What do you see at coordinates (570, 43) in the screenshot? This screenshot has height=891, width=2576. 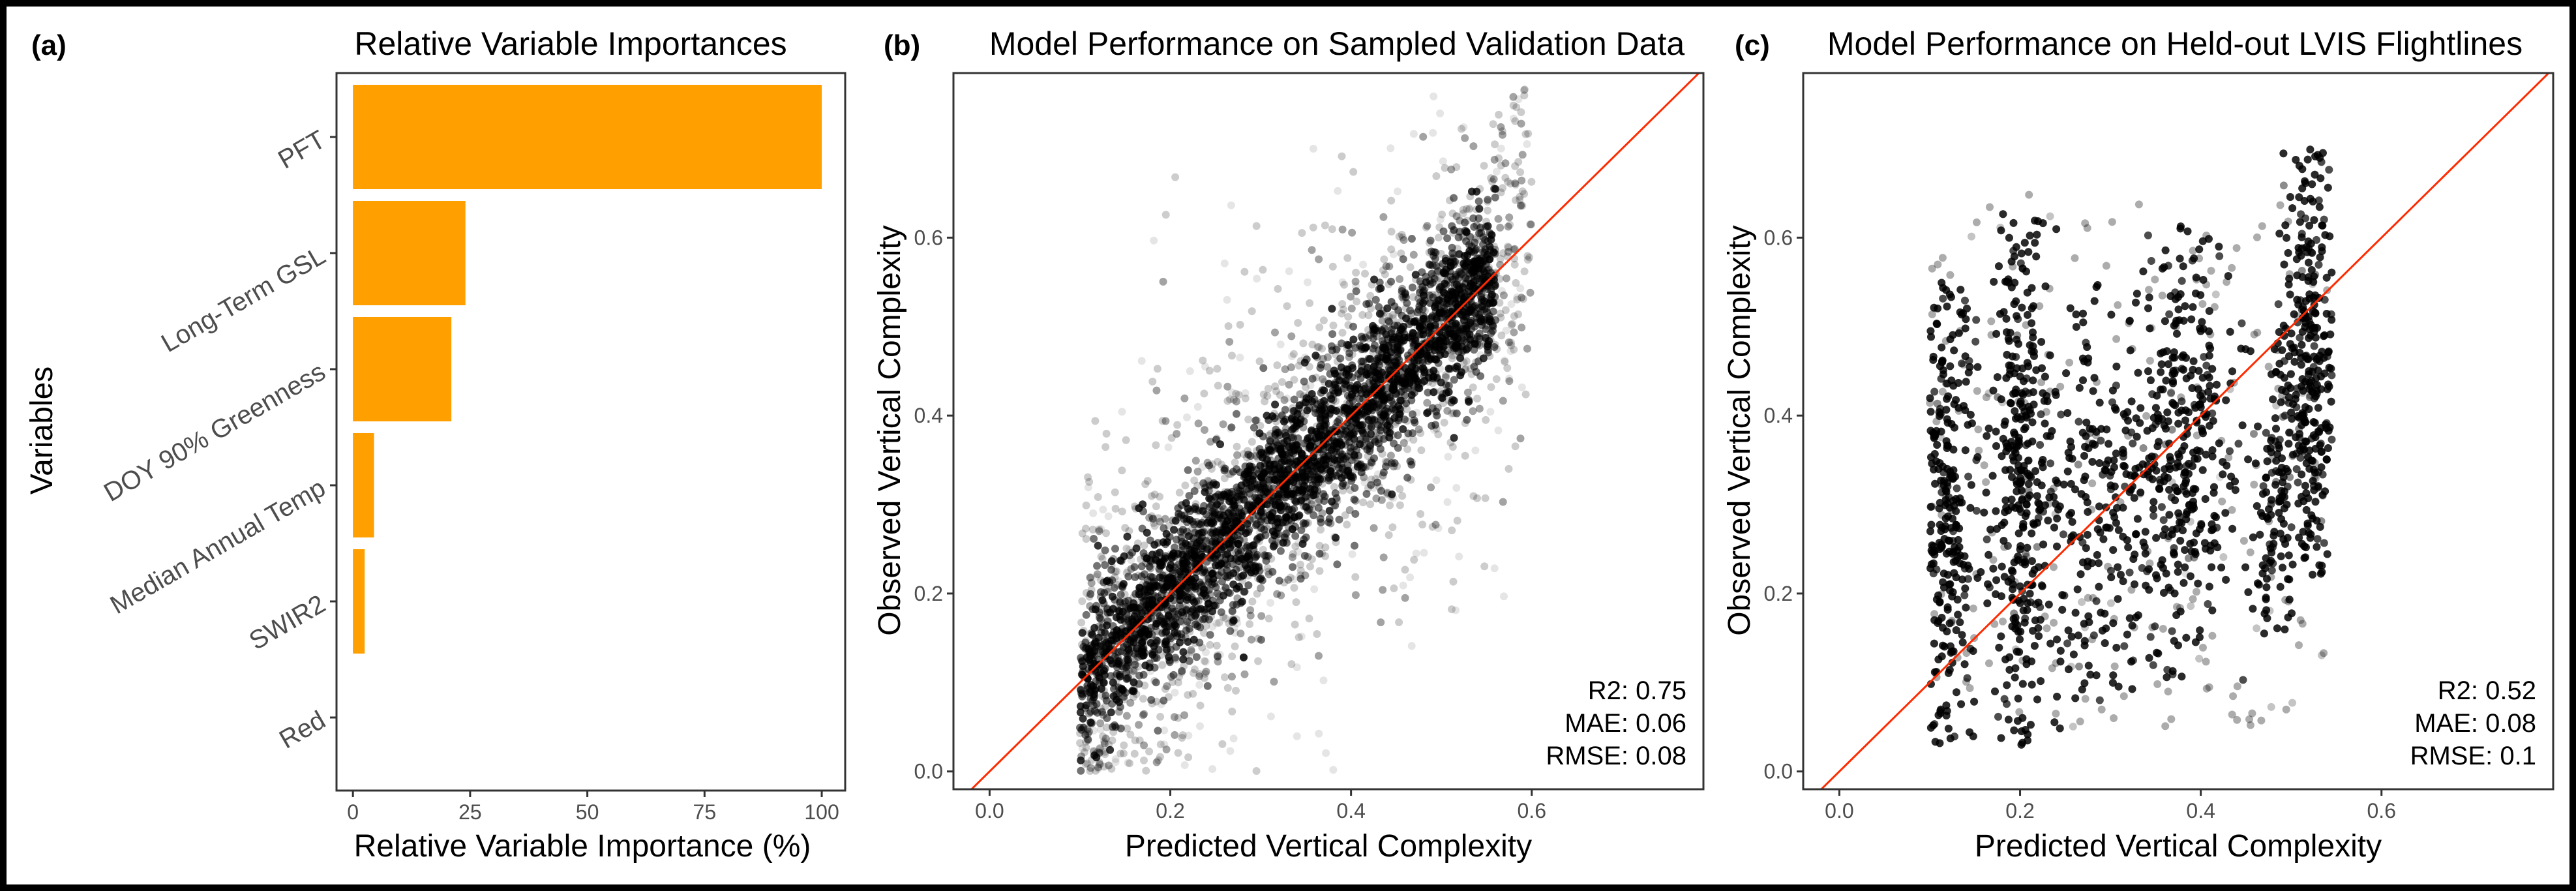 I see `panel-a-title: Relative Variable Importances` at bounding box center [570, 43].